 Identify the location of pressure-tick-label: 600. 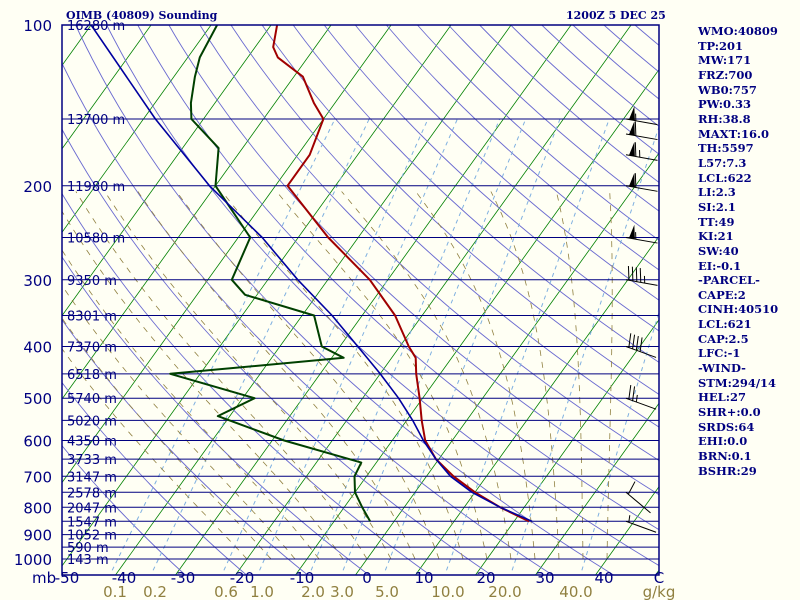
(37, 442).